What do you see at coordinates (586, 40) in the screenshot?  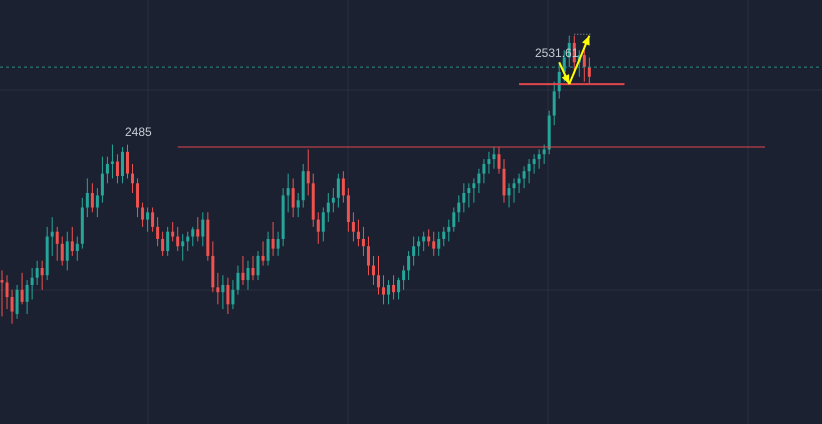 I see `up-arrow-head` at bounding box center [586, 40].